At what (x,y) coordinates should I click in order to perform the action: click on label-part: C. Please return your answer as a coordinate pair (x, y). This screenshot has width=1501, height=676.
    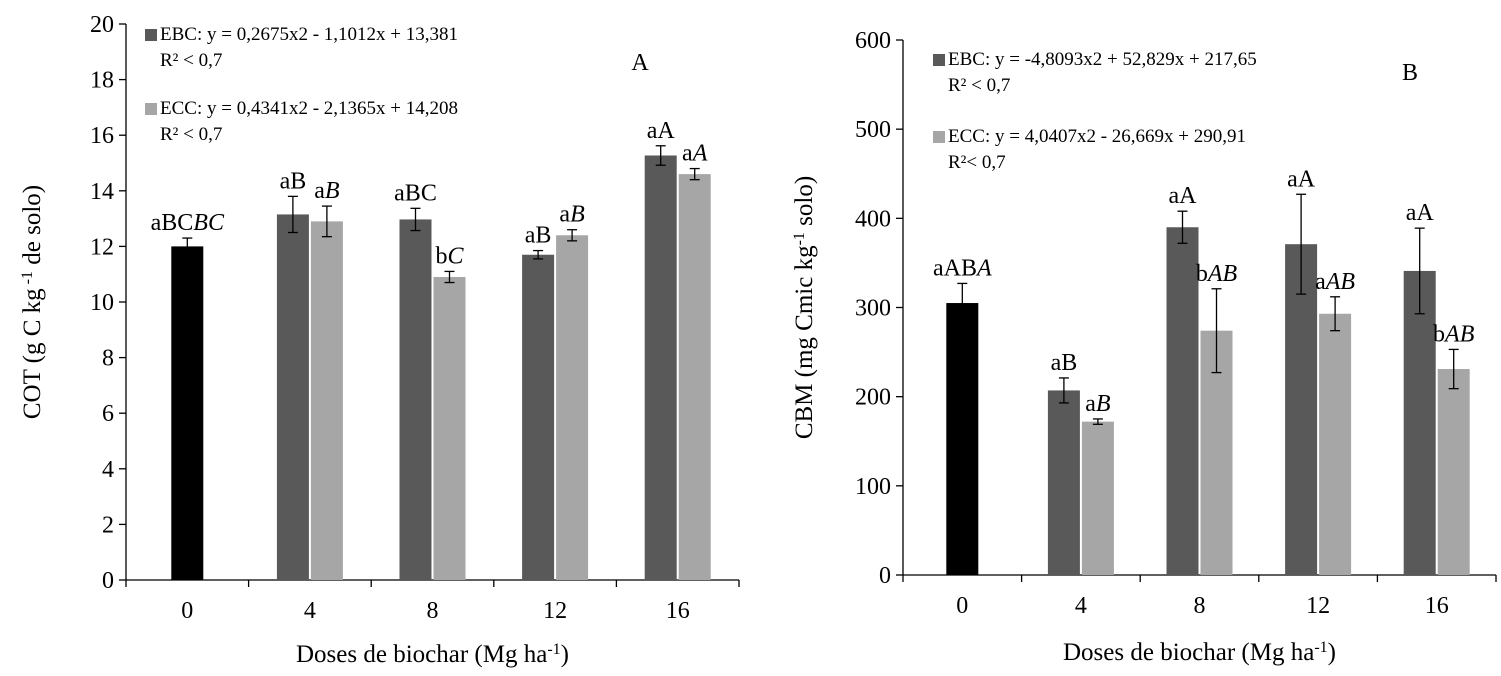
    Looking at the image, I should click on (455, 256).